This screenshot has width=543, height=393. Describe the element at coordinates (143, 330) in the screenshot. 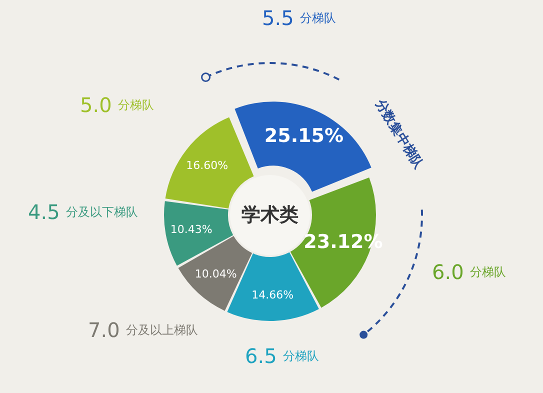

I see `slice-label: 7.0 分及以上梯队` at that location.